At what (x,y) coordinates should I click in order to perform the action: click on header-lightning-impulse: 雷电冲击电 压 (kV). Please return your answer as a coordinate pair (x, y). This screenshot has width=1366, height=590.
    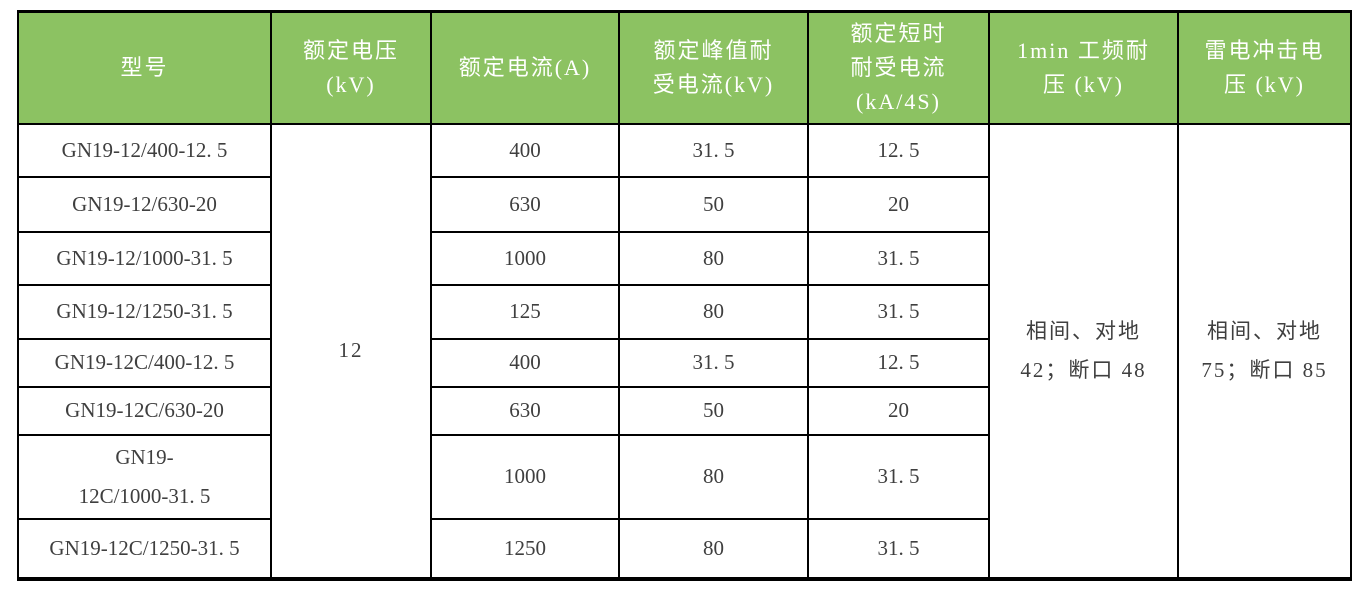
    Looking at the image, I should click on (1264, 67).